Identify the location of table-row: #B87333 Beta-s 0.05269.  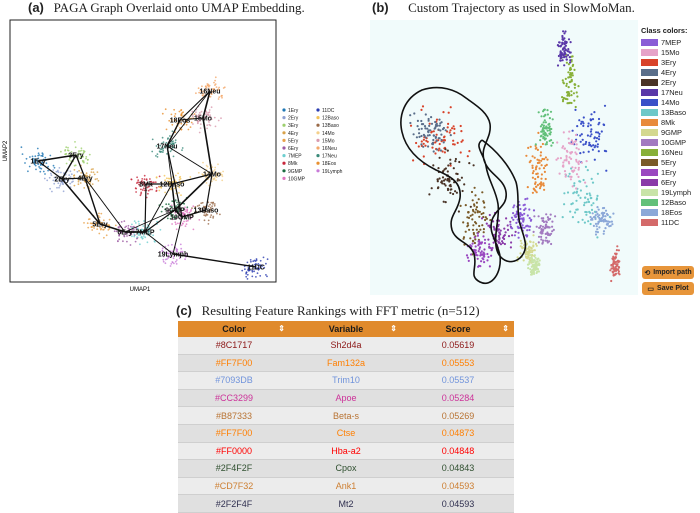
(346, 415).